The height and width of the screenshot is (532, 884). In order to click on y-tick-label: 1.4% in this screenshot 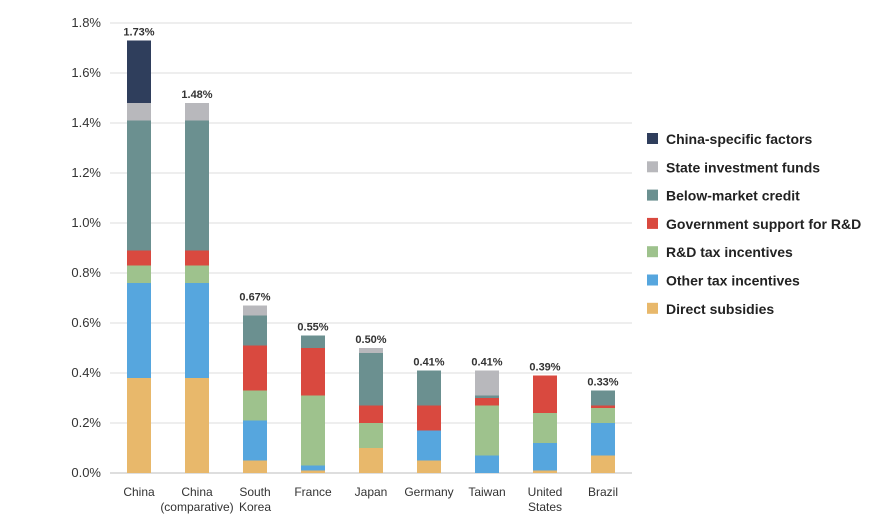, I will do `click(86, 122)`.